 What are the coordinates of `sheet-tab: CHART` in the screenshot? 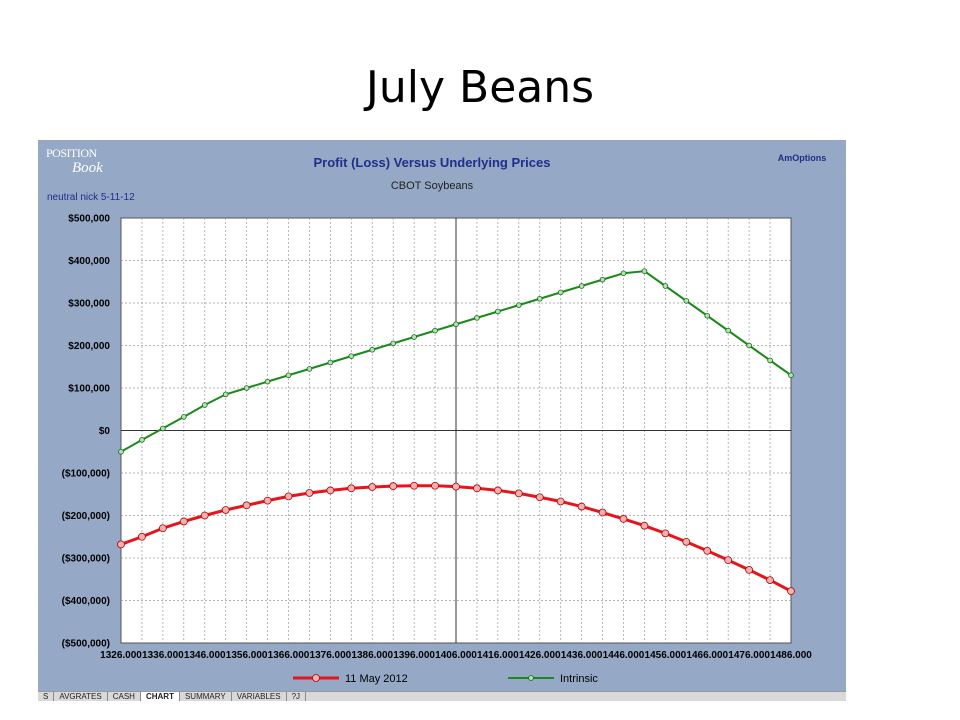 It's located at (160, 696).